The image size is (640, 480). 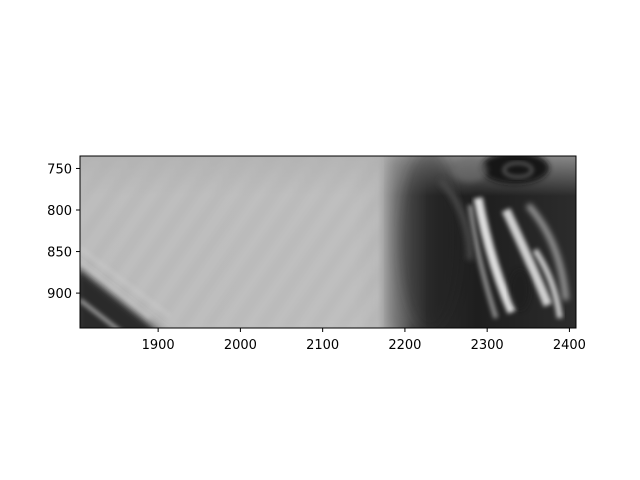 I want to click on y-tick-label: 750, so click(x=59, y=169).